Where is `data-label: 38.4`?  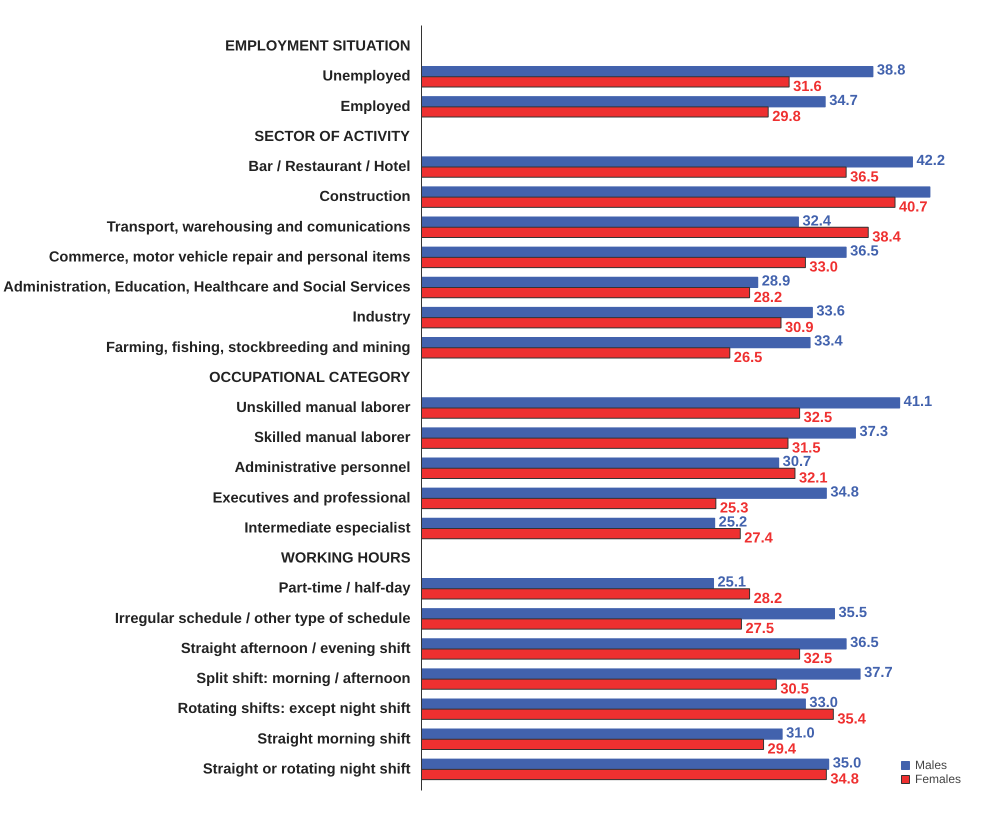
data-label: 38.4 is located at coordinates (887, 238).